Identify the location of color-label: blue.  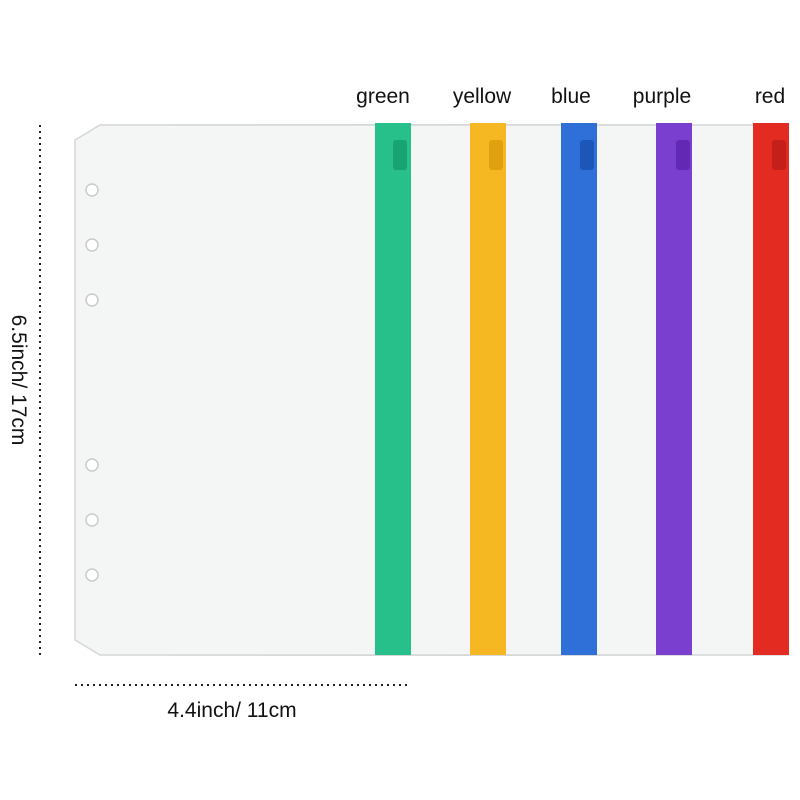
(571, 96).